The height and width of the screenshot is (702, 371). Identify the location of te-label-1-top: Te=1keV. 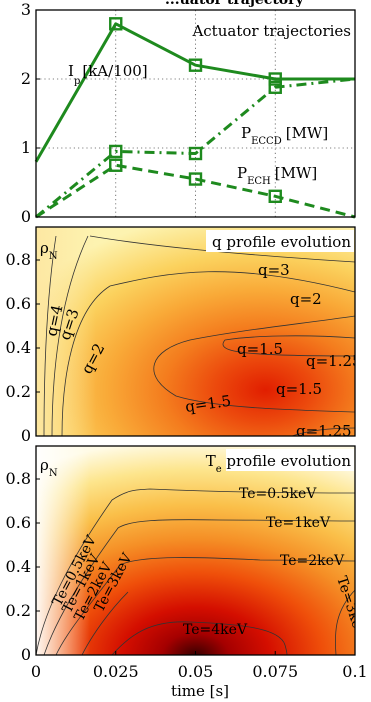
(298, 523).